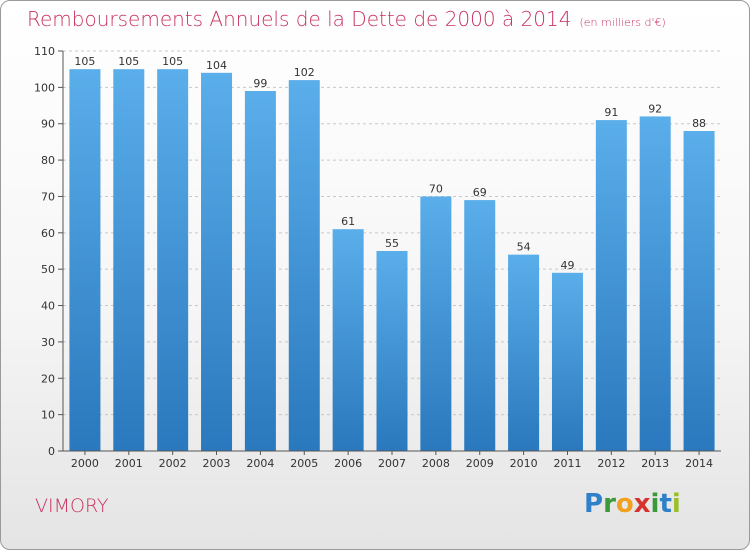 This screenshot has height=550, width=750. Describe the element at coordinates (48, 269) in the screenshot. I see `y-tick-label: 50` at that location.